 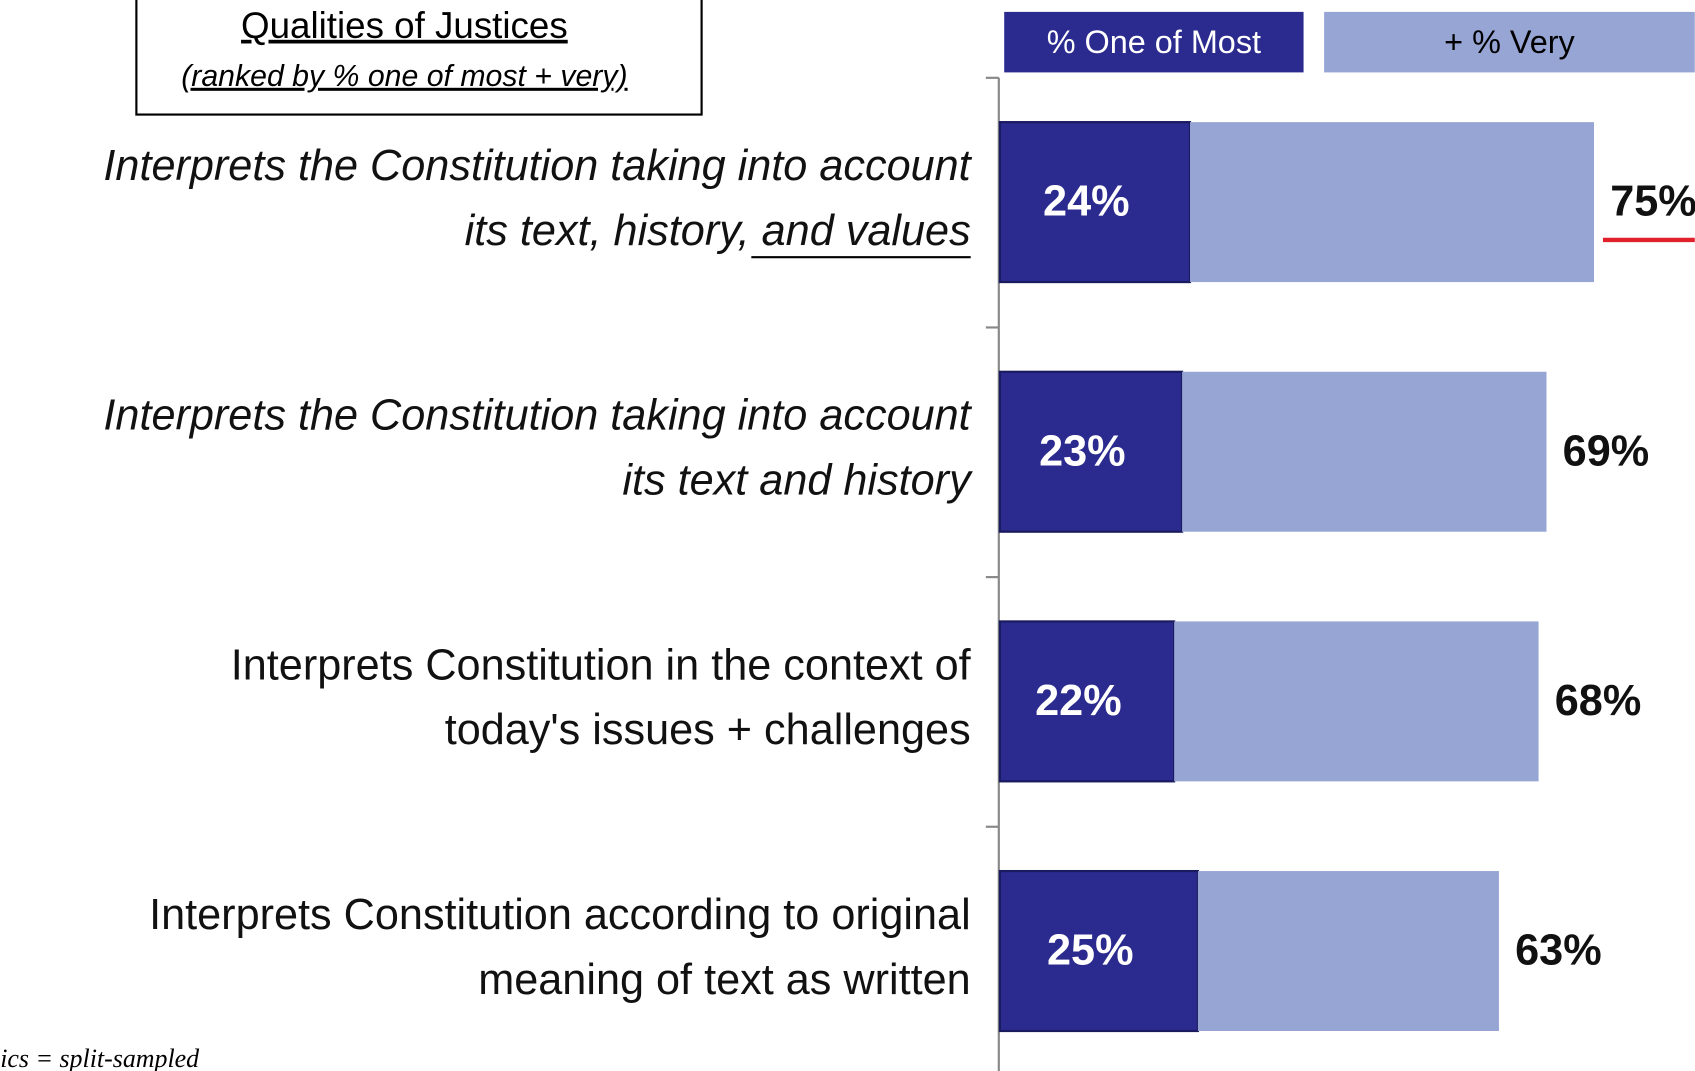 What do you see at coordinates (1082, 451) in the screenshot?
I see `bar-value-label: 23%` at bounding box center [1082, 451].